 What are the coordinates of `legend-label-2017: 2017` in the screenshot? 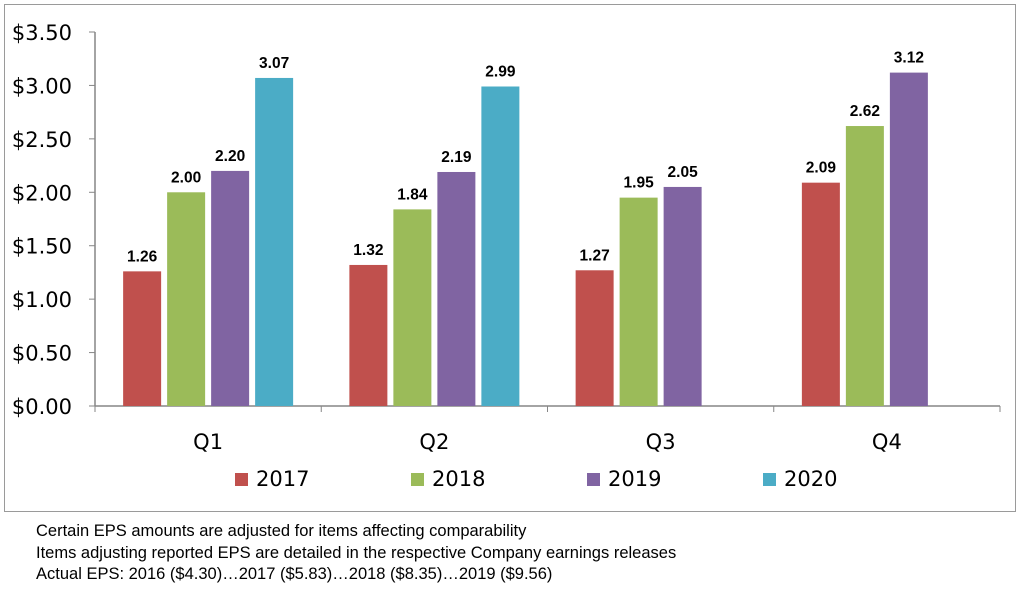 It's located at (282, 479).